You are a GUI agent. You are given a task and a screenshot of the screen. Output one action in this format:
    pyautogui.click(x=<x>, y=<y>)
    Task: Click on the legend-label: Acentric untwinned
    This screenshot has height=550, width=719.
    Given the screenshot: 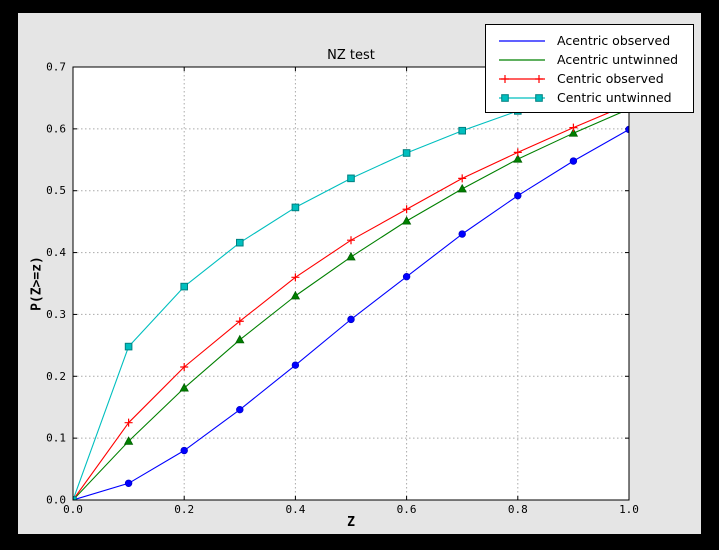 What is the action you would take?
    pyautogui.click(x=618, y=59)
    